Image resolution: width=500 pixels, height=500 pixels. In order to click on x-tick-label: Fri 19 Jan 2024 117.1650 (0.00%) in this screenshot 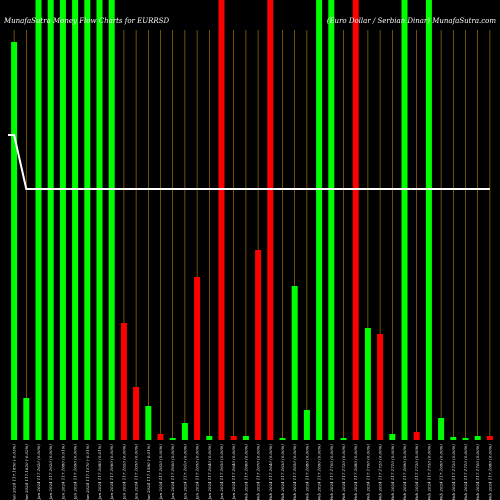, I will do `click(136, 472)`.